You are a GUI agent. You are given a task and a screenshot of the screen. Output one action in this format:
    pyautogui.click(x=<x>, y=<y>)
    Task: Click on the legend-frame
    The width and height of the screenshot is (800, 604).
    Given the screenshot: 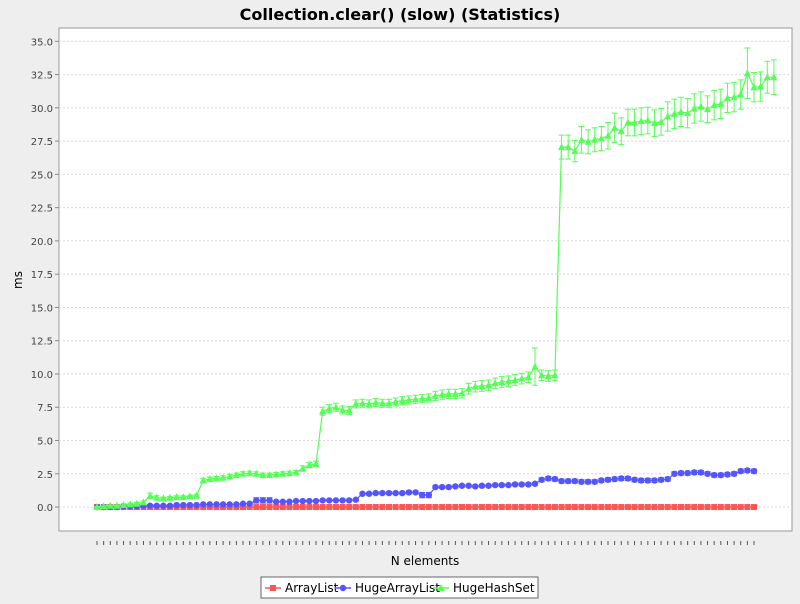 What is the action you would take?
    pyautogui.click(x=399, y=587)
    